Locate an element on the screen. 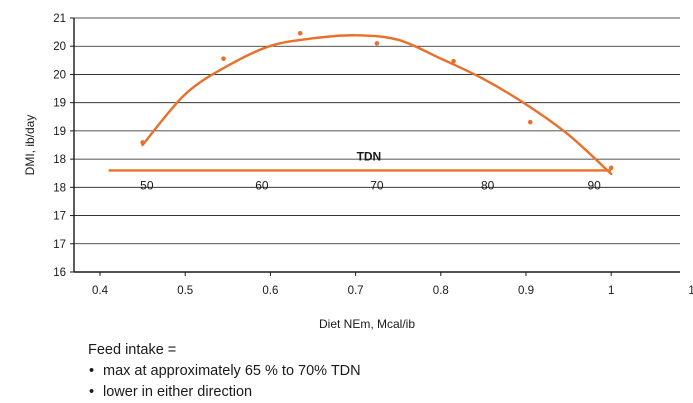 This screenshot has width=693, height=403. x-axis-title: Diet NEm, Mcal/ib is located at coordinates (367, 324).